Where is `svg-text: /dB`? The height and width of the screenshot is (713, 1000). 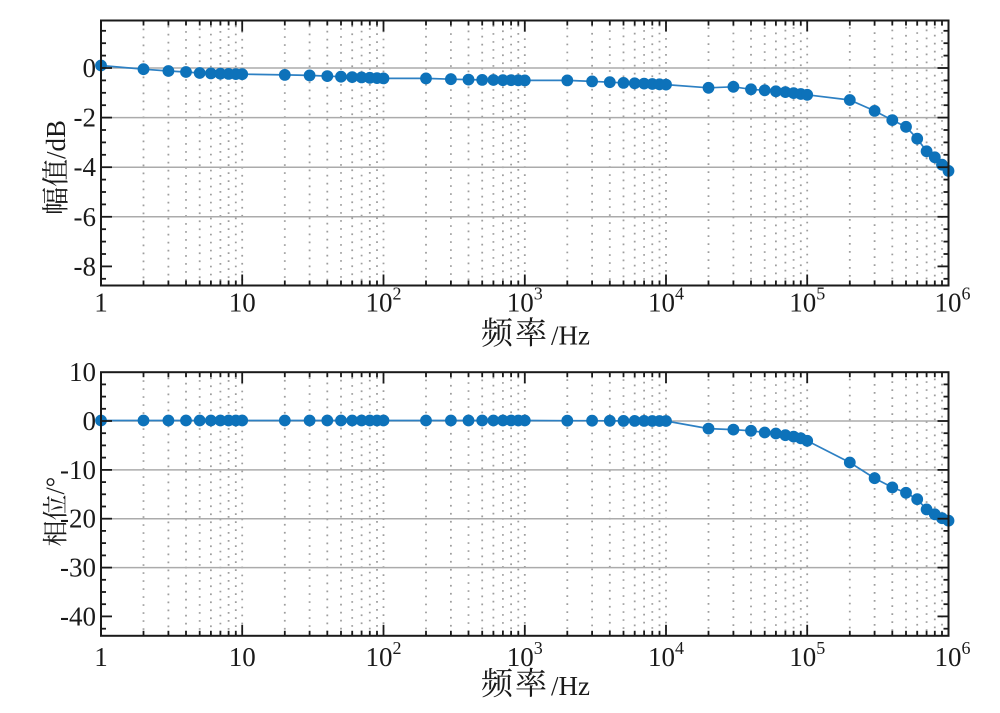
svg-text: /dB is located at coordinates (56, 139).